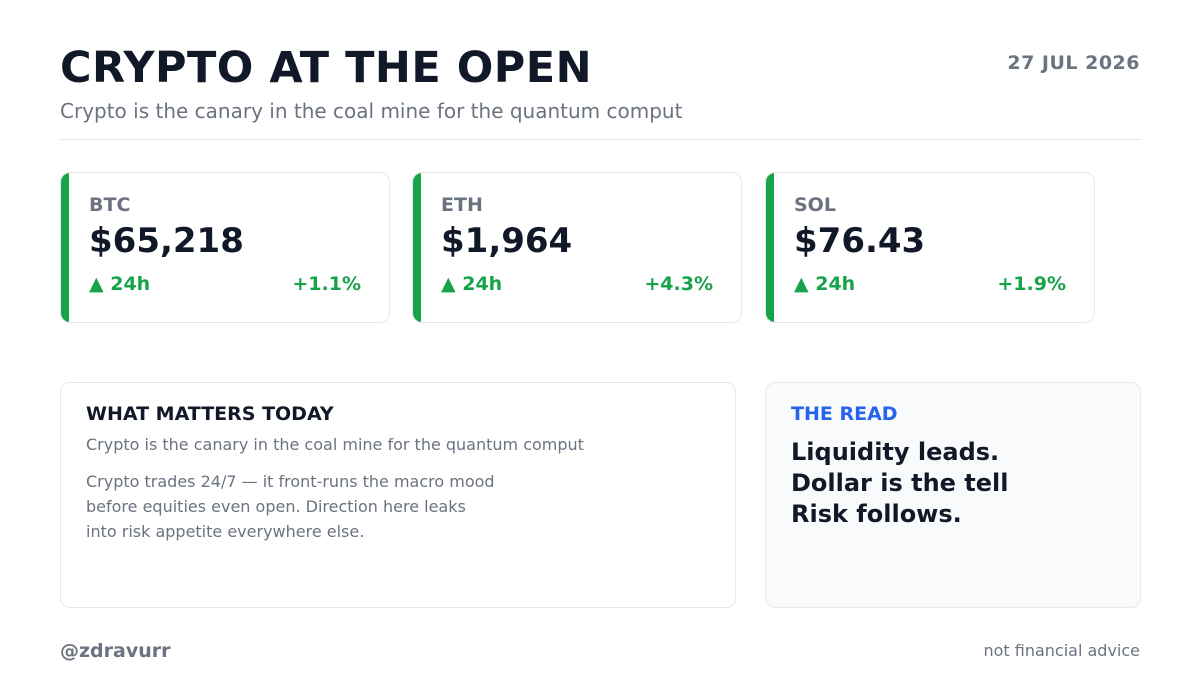  I want to click on ticker-symbol: SOL, so click(815, 205).